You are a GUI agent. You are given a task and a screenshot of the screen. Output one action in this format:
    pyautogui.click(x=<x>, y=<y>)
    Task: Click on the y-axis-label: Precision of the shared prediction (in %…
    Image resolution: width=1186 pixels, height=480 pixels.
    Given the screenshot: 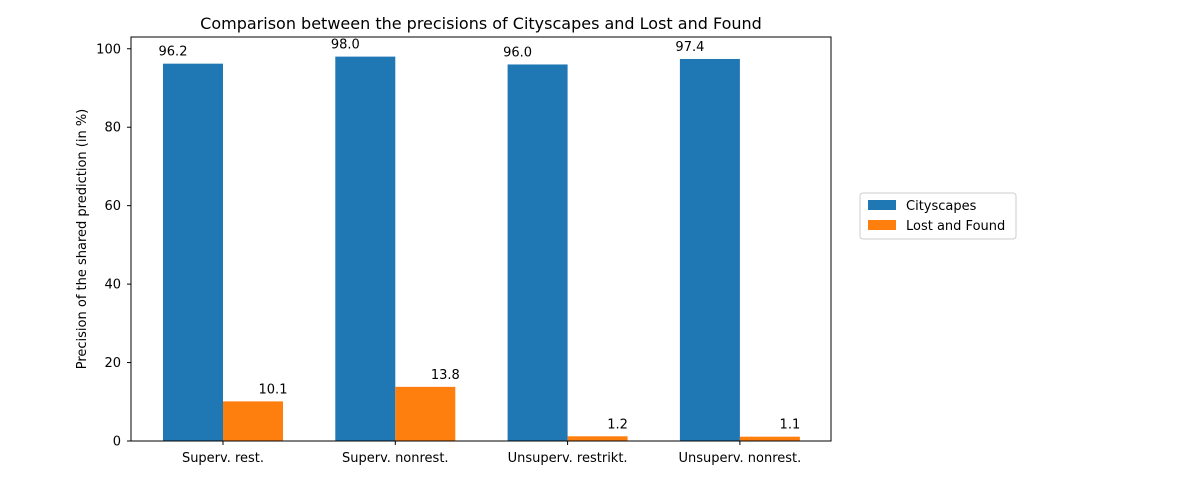 What is the action you would take?
    pyautogui.click(x=82, y=239)
    